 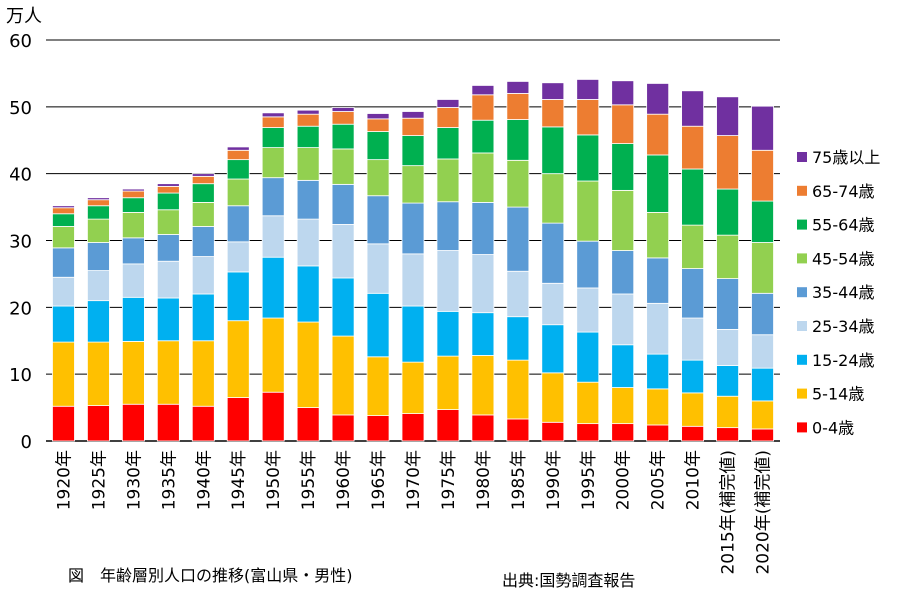 I want to click on x-tick-label: 2010年, so click(x=694, y=480).